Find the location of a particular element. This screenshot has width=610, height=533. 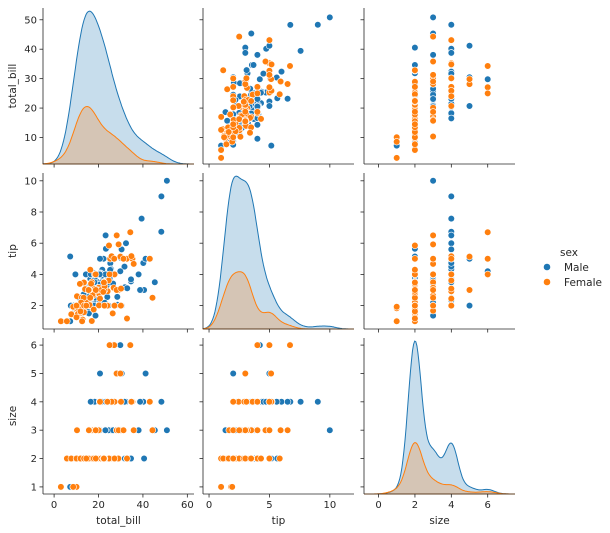

legend: sex Male Female is located at coordinates (572, 268).